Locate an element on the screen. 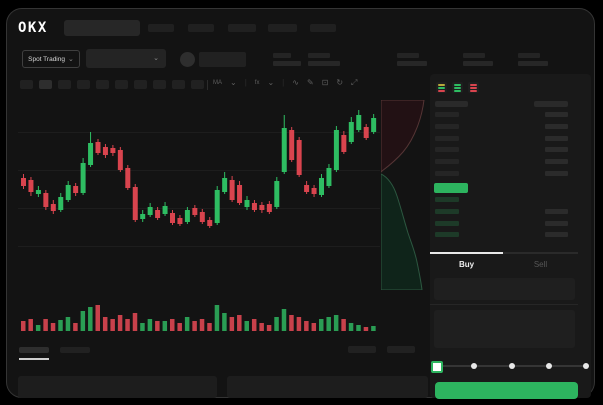  book-view-combined-icon is located at coordinates (441, 87).